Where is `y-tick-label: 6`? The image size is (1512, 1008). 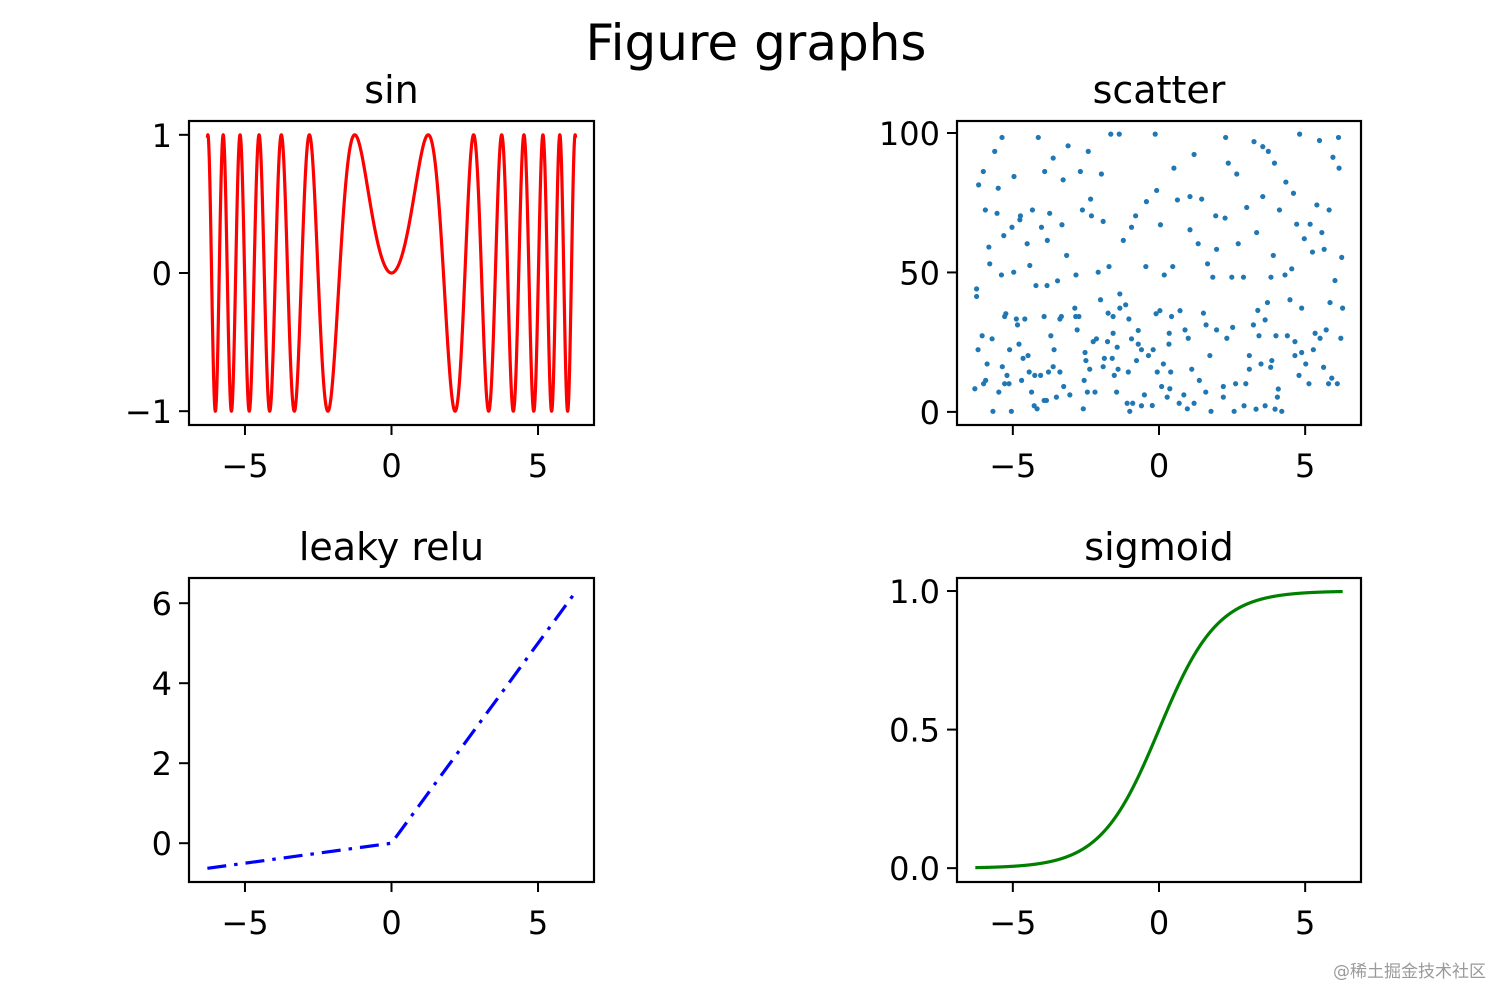
y-tick-label: 6 is located at coordinates (162, 604).